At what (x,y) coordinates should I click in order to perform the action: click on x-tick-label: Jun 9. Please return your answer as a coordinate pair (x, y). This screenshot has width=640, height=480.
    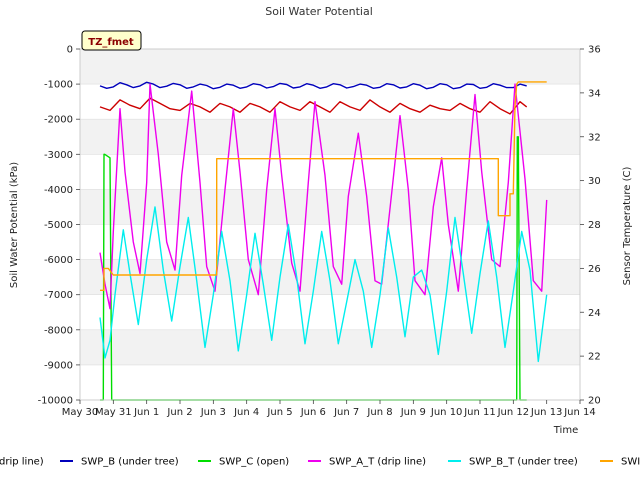
    Looking at the image, I should click on (413, 412).